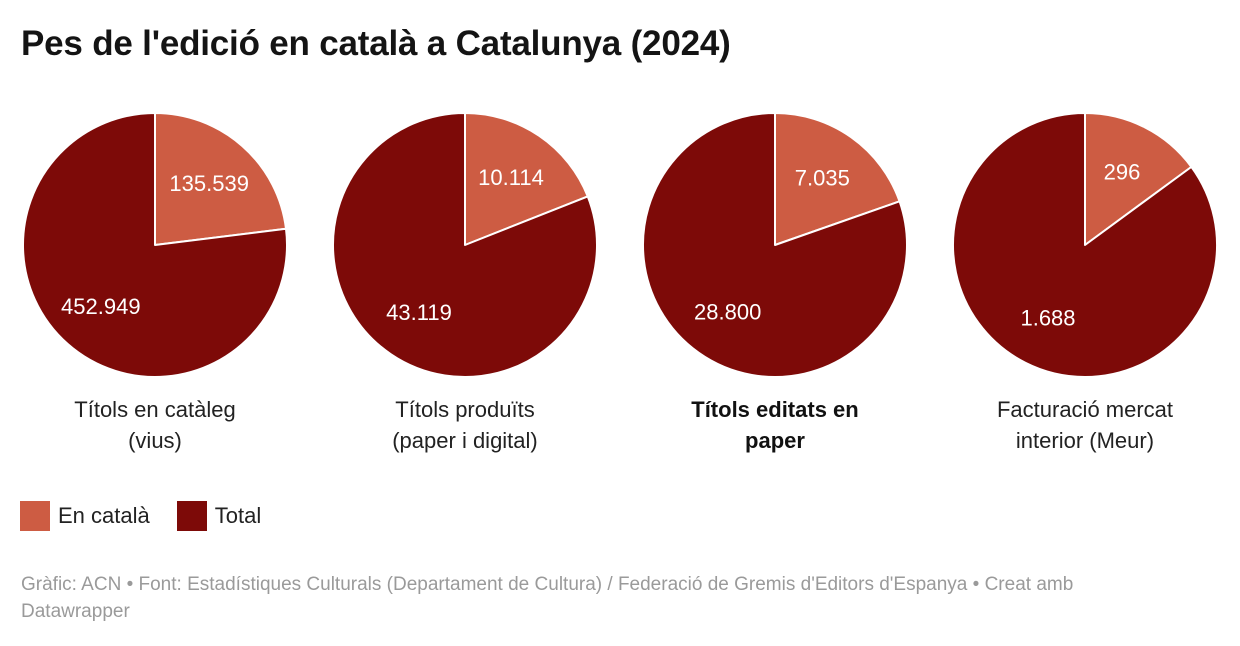 The height and width of the screenshot is (646, 1240). What do you see at coordinates (1085, 440) in the screenshot?
I see `pie-caption-line: interior (Meur)` at bounding box center [1085, 440].